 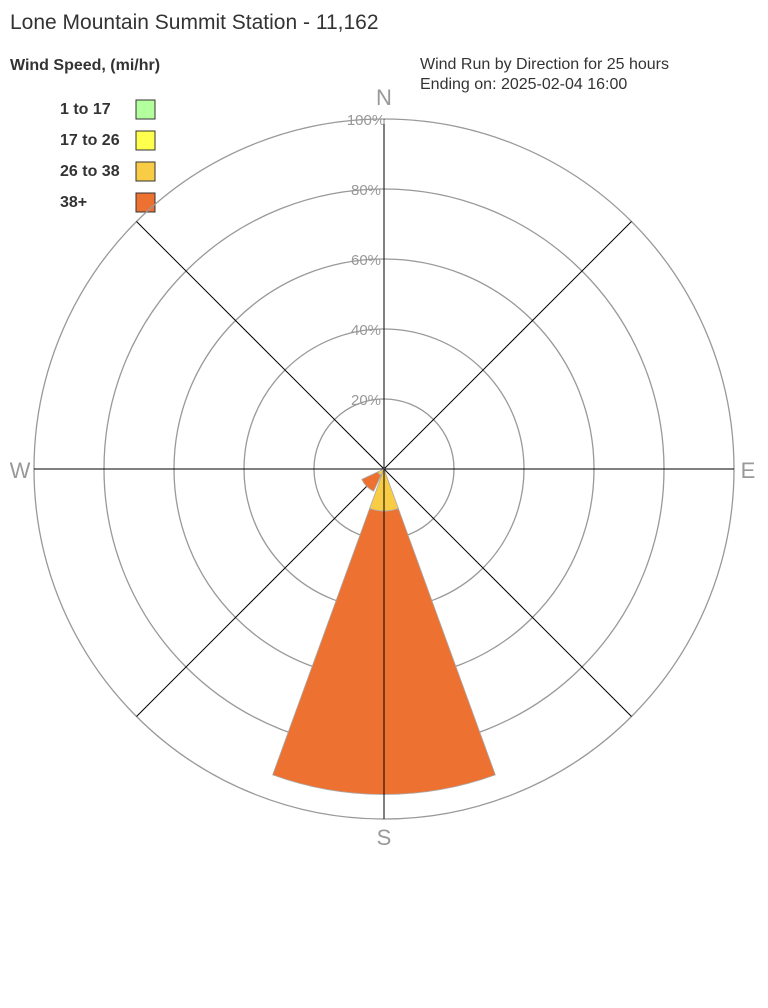 What do you see at coordinates (748, 470) in the screenshot?
I see `compass-label-E: E` at bounding box center [748, 470].